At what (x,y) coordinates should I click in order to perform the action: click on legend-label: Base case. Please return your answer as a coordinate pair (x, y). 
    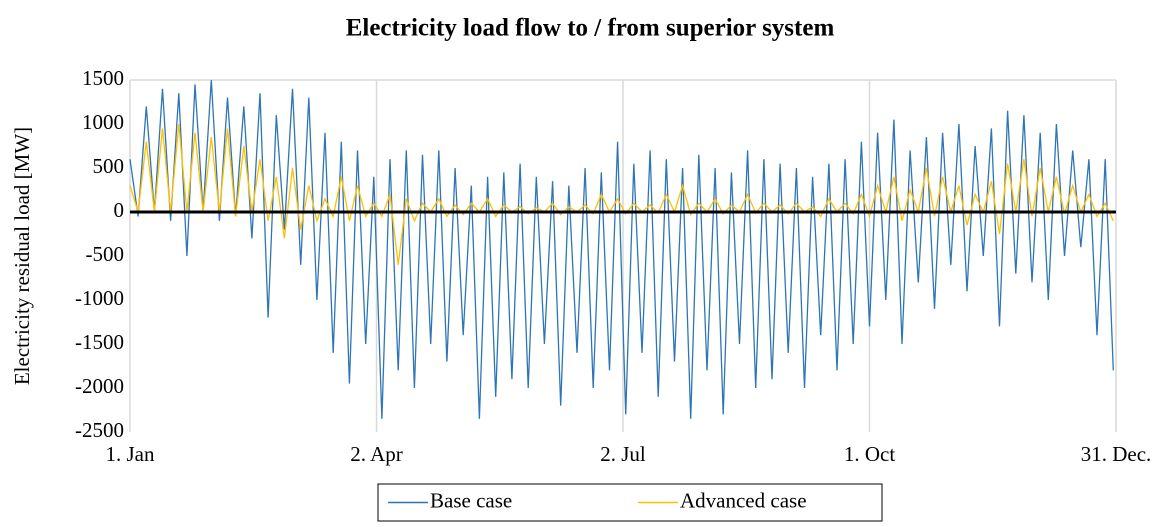
    Looking at the image, I should click on (471, 500).